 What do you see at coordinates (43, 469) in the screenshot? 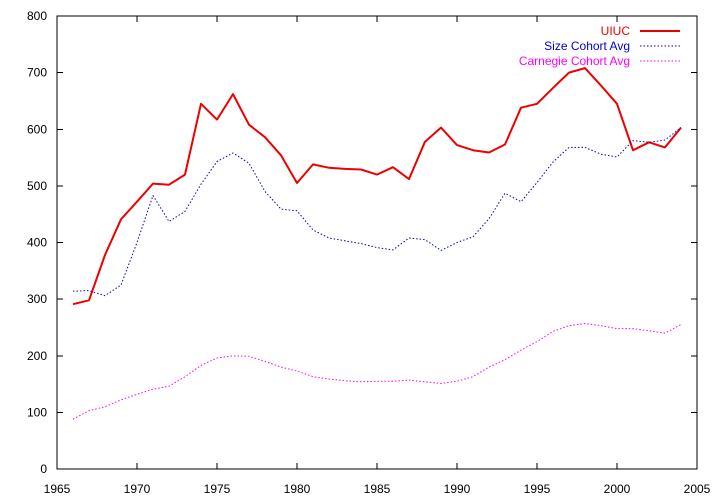
I see `y-tick-label: 0` at bounding box center [43, 469].